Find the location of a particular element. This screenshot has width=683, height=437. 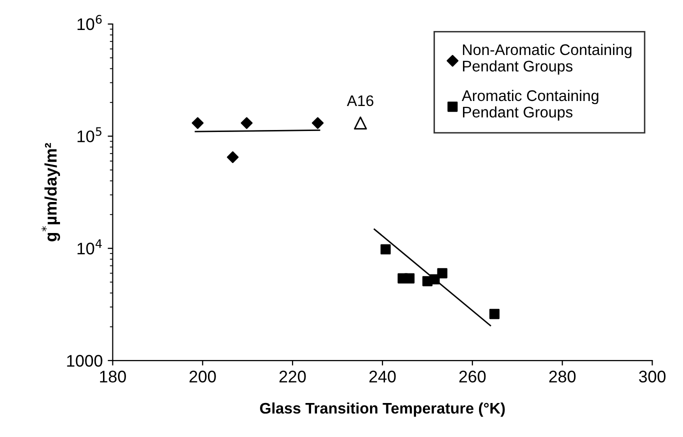

y-tick-label: 1000 is located at coordinates (84, 360).